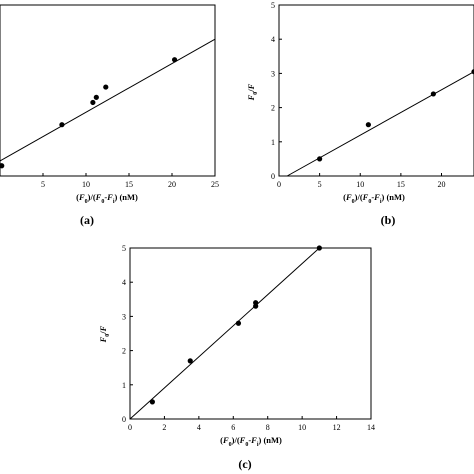 The height and width of the screenshot is (474, 474). I want to click on panel-c-x-tick-label-6: 12, so click(337, 427).